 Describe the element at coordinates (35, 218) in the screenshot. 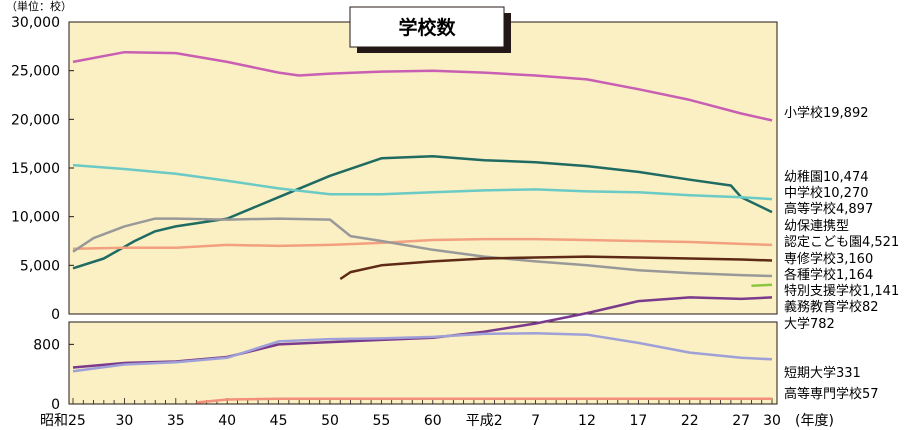

I see `upper-y-tick-label: 10,000` at that location.